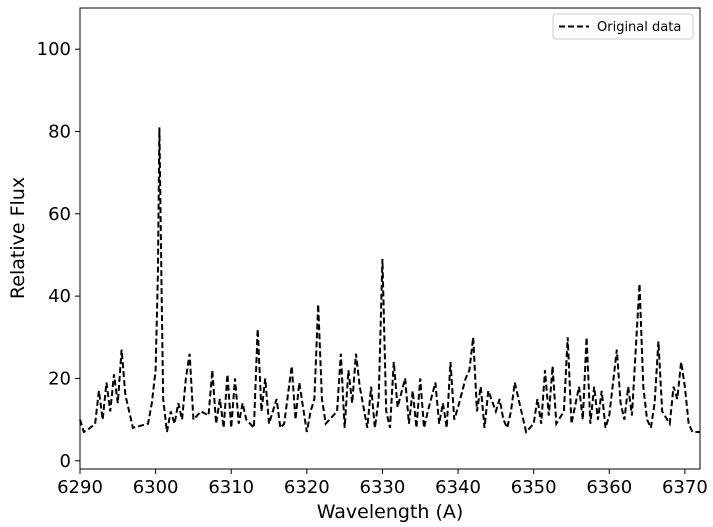  I want to click on y-tick-label: 60, so click(59, 214).